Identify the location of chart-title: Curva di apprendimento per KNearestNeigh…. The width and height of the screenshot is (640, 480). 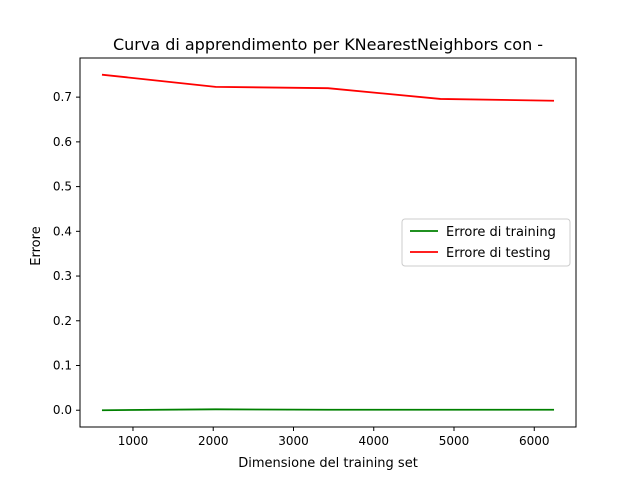
(328, 44).